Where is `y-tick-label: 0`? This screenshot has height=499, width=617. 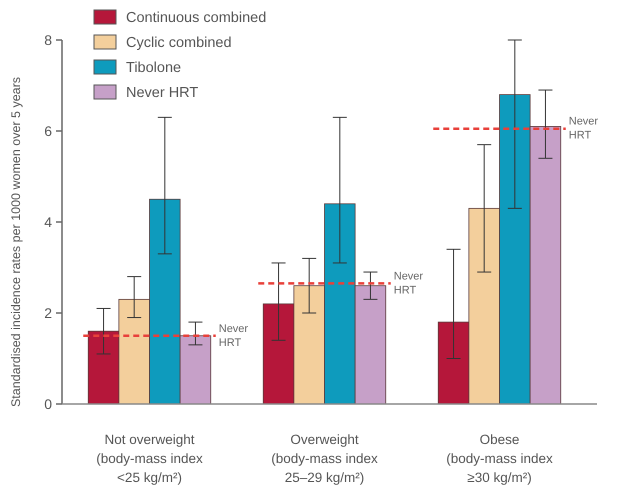
y-tick-label: 0 is located at coordinates (48, 404).